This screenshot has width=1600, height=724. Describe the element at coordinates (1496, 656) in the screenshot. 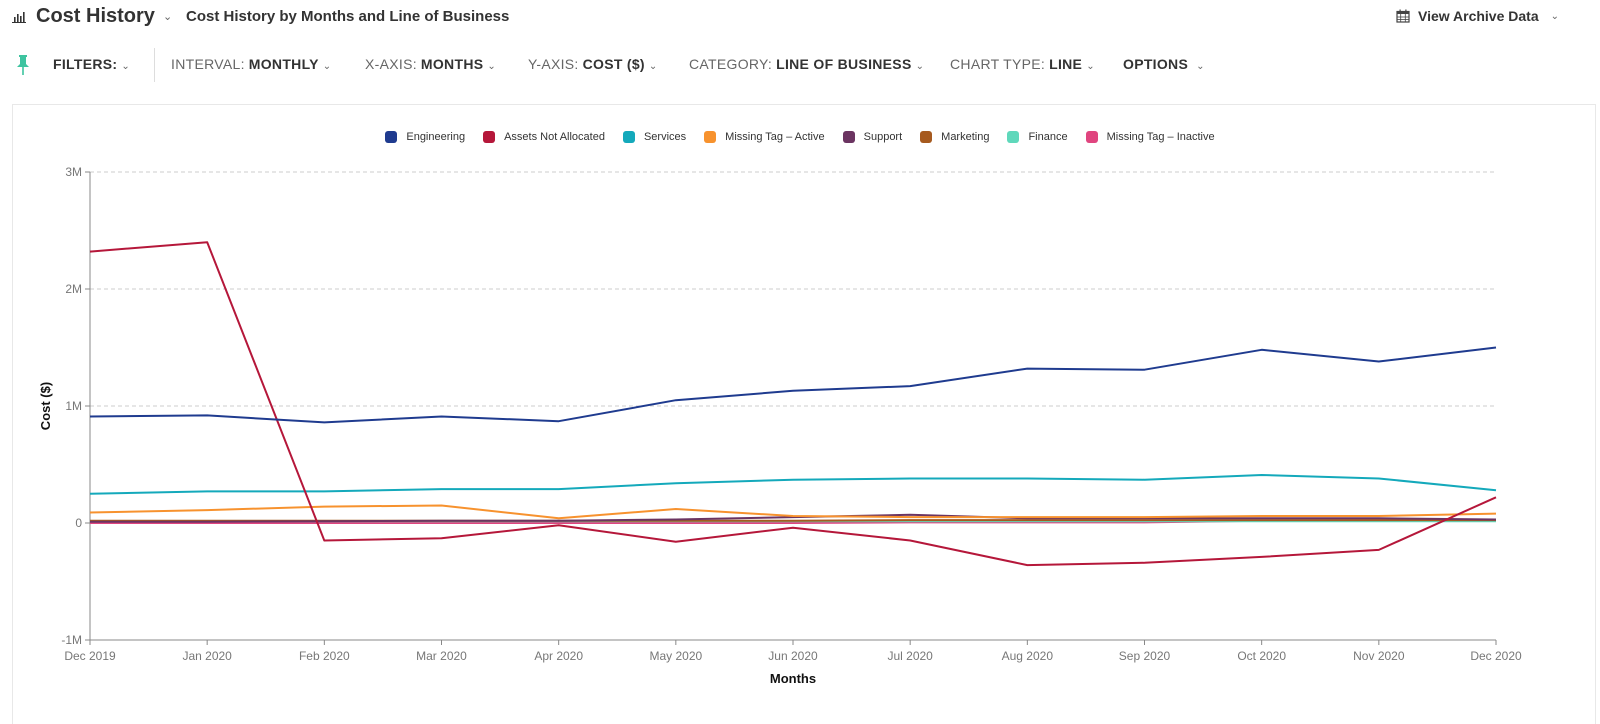

I see `x-tick-label: Dec 2020` at that location.